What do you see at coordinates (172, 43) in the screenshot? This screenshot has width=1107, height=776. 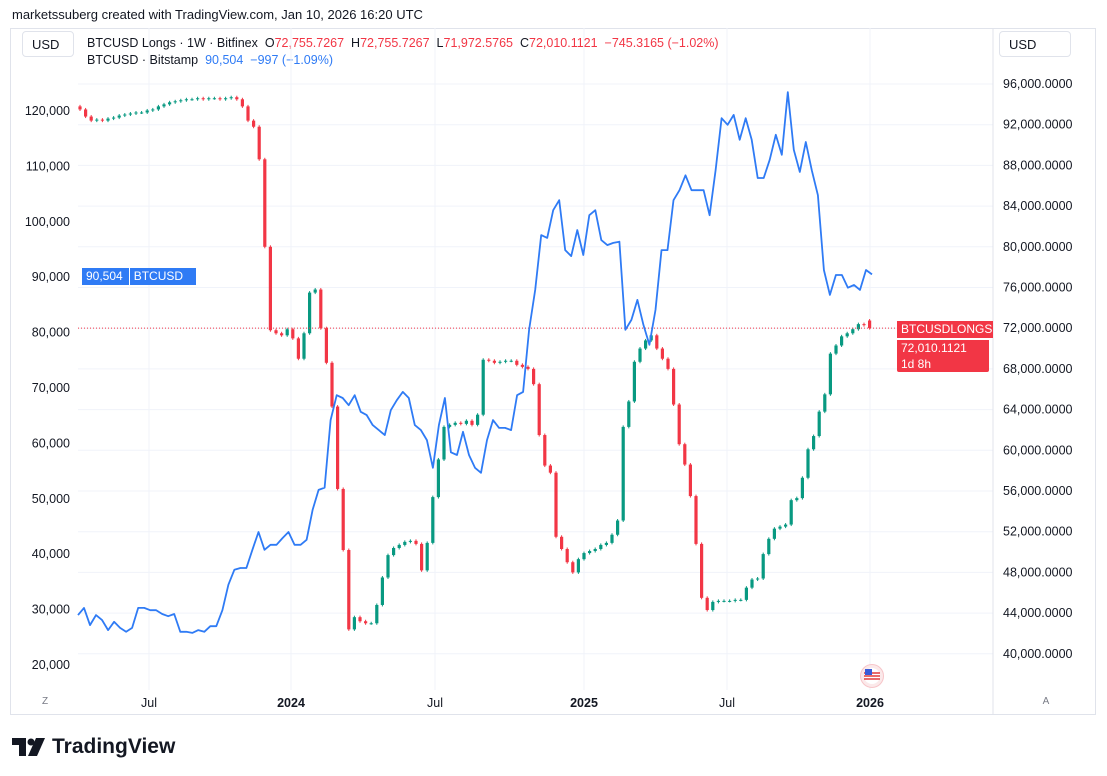 I see `legend-symbol: BTCUSD Longs · 1W · Bitfinex` at bounding box center [172, 43].